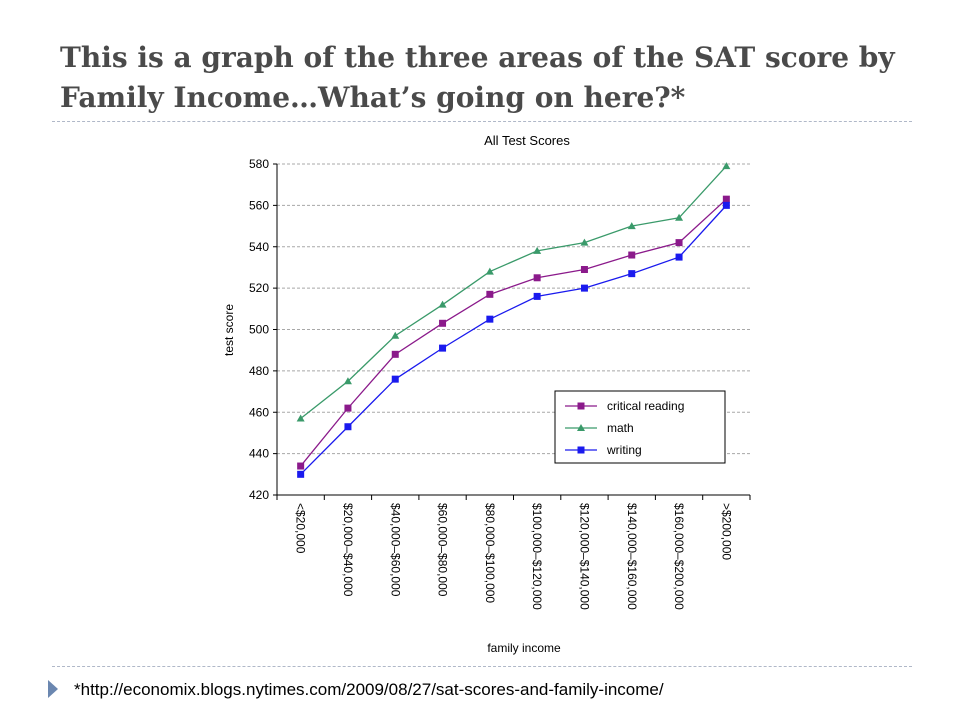 Image resolution: width=960 pixels, height=720 pixels. I want to click on x-tick-label: $140,000–$160,000, so click(632, 556).